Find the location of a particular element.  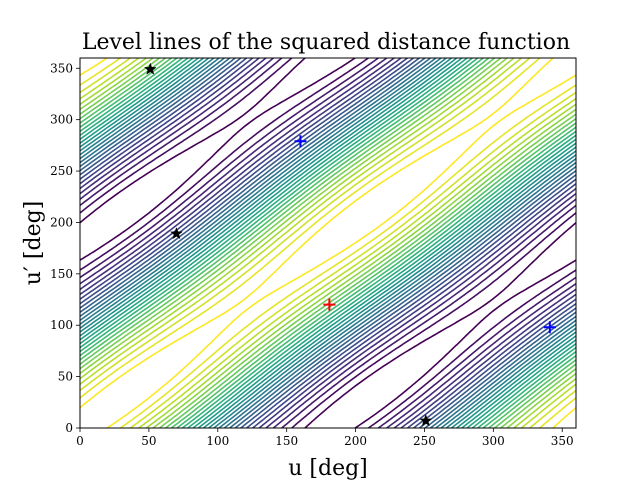

y-tick-label: 0 is located at coordinates (69, 428).